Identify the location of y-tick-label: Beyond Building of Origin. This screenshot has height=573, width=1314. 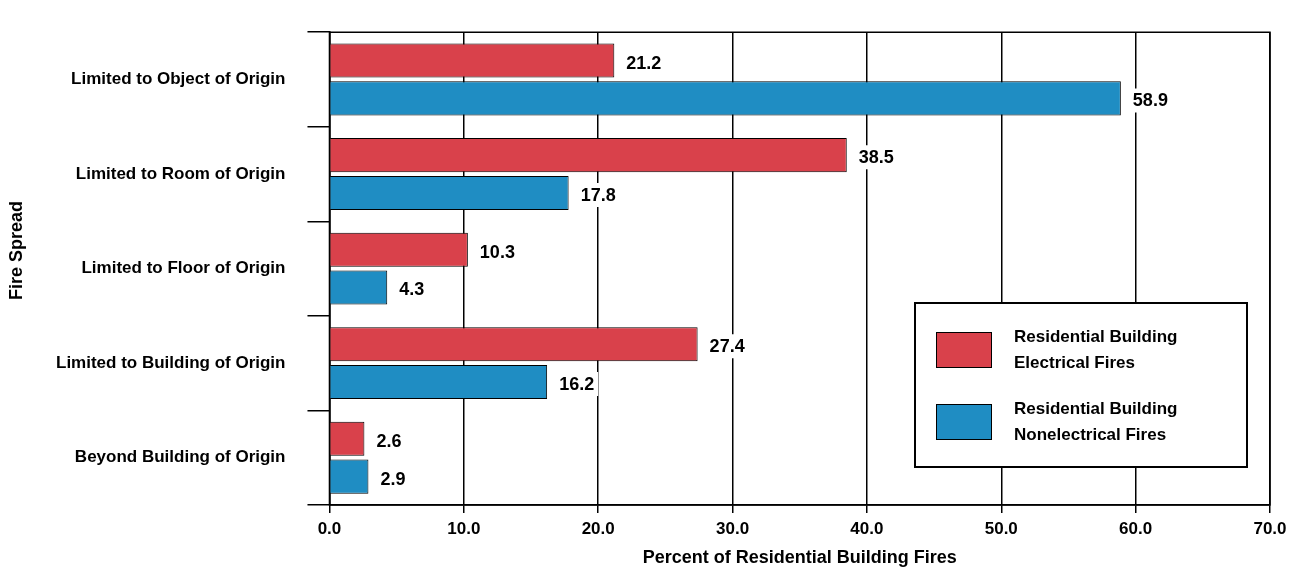
(180, 457).